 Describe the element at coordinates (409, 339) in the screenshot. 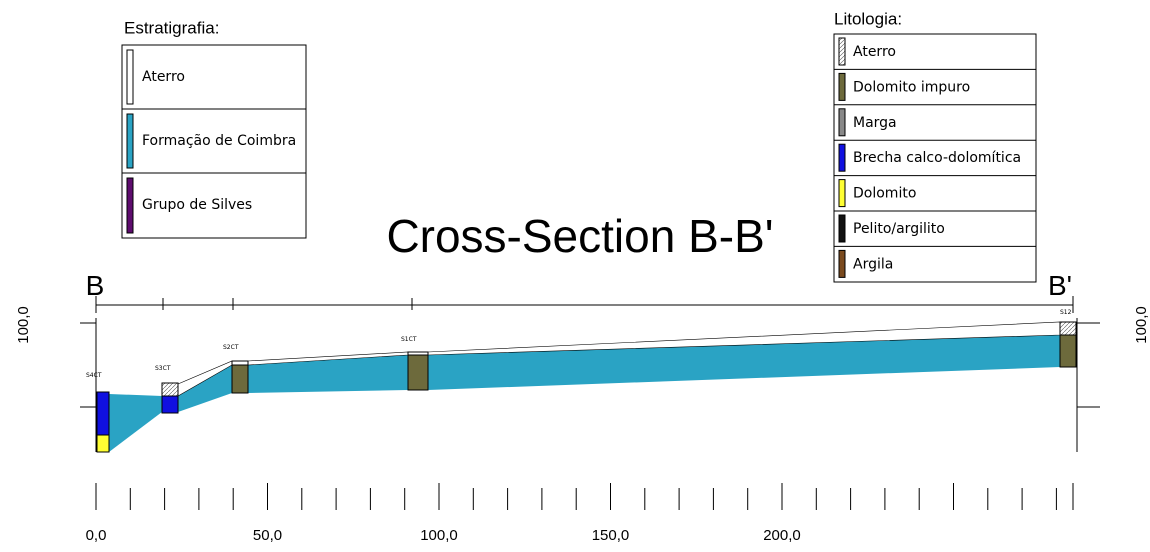

I see `borehole-label: S1CT` at that location.